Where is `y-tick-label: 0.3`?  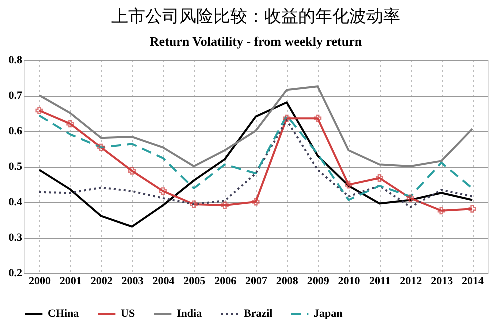 y-tick-label: 0.3 is located at coordinates (15, 238).